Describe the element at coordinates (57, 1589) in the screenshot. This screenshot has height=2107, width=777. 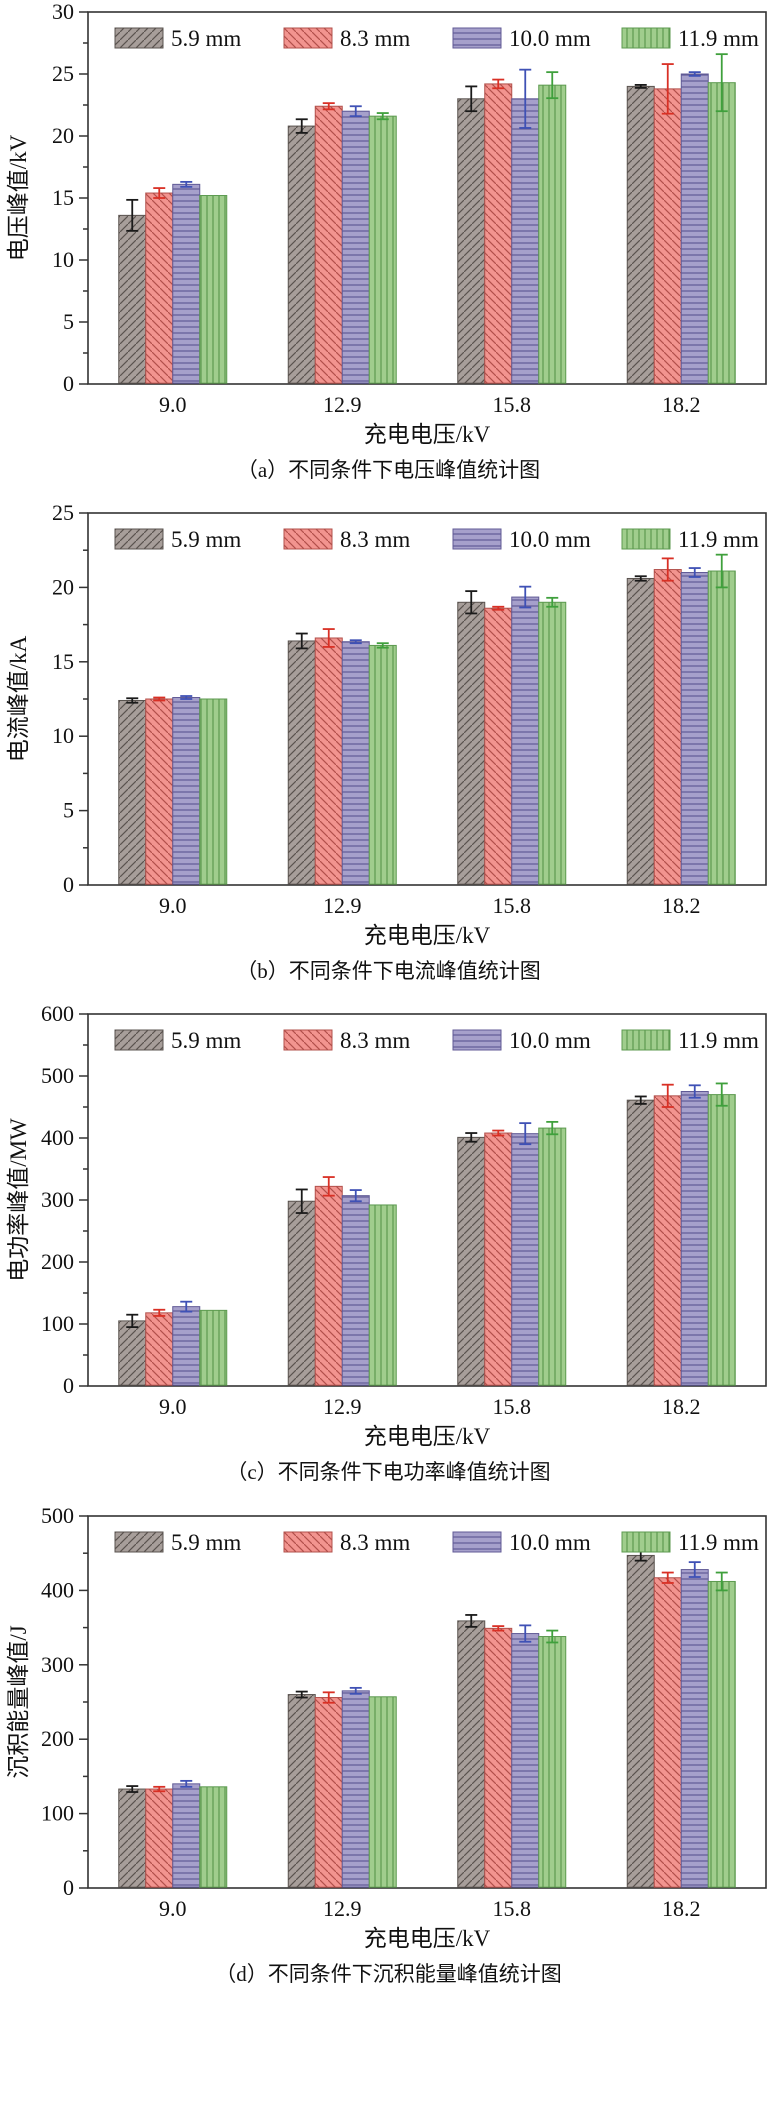
I see `y-tick-label: 400` at that location.